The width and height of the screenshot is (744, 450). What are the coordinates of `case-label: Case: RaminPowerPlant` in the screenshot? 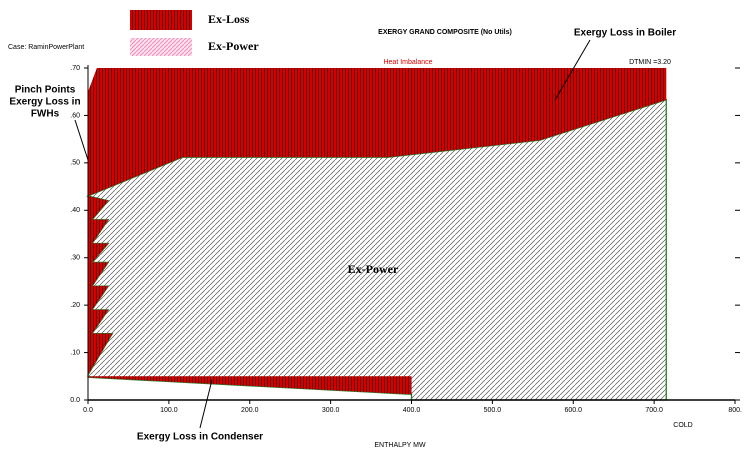 It's located at (46, 47).